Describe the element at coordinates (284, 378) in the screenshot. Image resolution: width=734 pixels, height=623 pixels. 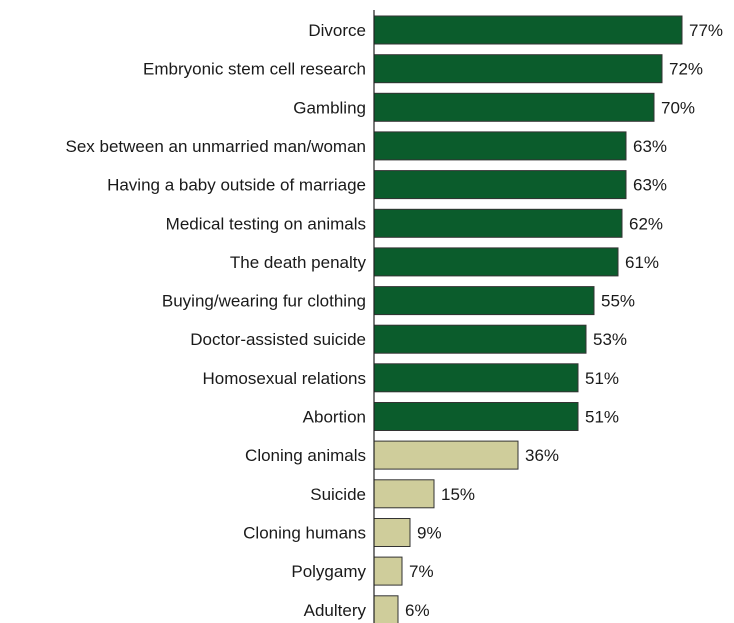
I see `category-label-9: Homosexual relations` at that location.